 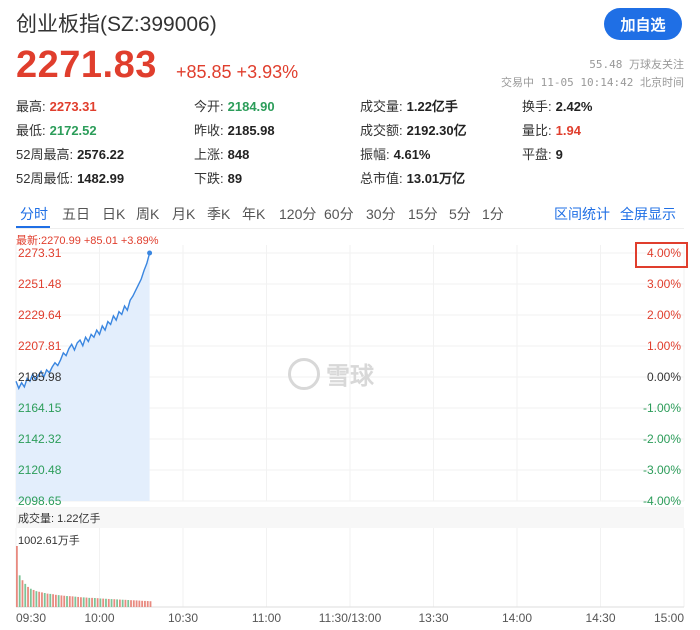 What do you see at coordinates (662, 501) in the screenshot?
I see `pct-tick-label: -4.00%` at bounding box center [662, 501].